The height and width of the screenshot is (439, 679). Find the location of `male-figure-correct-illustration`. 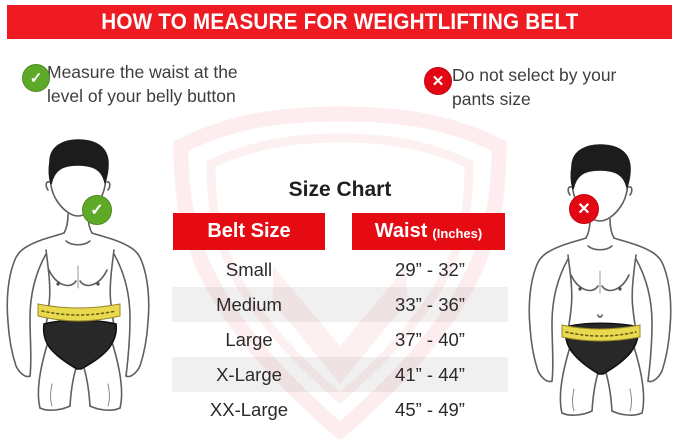

male-figure-correct-illustration is located at coordinates (78, 275).